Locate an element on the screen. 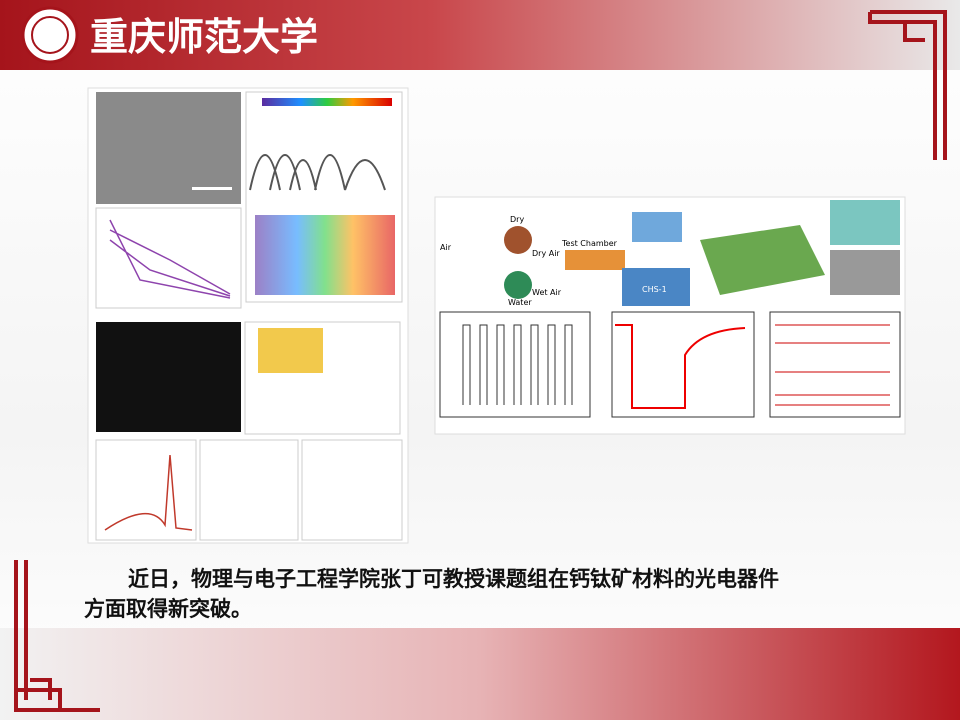 The height and width of the screenshot is (720, 960). caption-line: 近日，物理与电子工程学院张丁可教授课题组在钙钛矿材料的光电器件 is located at coordinates (453, 579).